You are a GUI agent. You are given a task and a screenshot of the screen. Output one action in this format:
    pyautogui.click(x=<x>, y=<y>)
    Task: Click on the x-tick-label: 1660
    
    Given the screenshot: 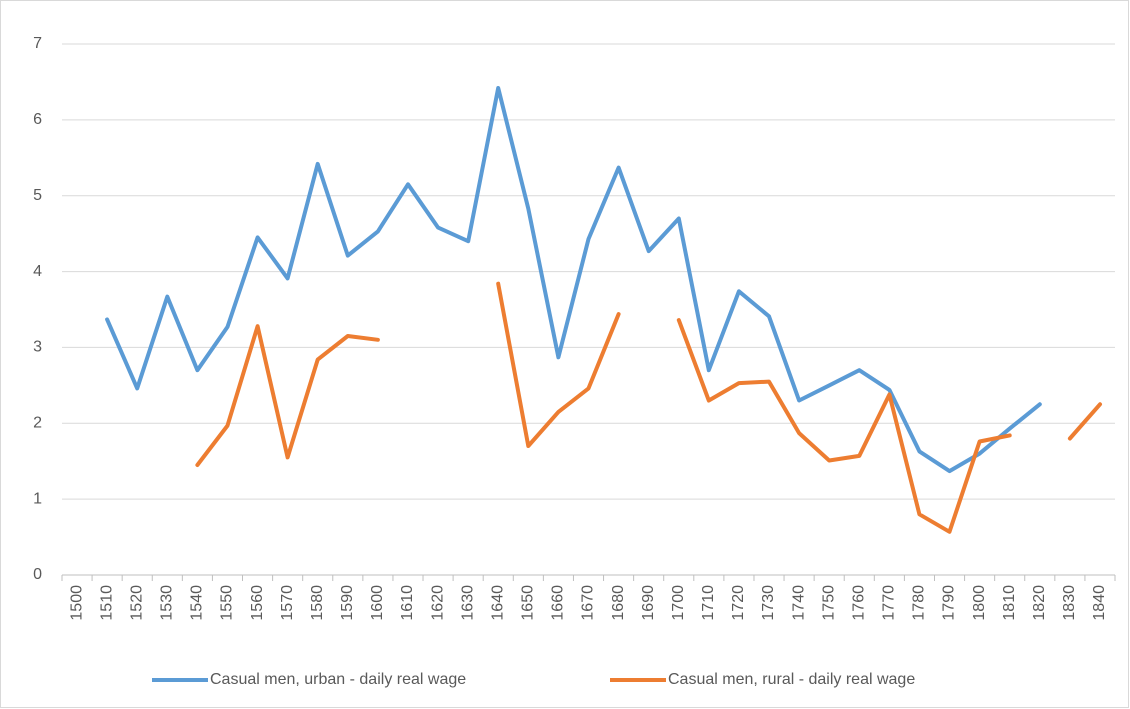 What is the action you would take?
    pyautogui.click(x=558, y=603)
    